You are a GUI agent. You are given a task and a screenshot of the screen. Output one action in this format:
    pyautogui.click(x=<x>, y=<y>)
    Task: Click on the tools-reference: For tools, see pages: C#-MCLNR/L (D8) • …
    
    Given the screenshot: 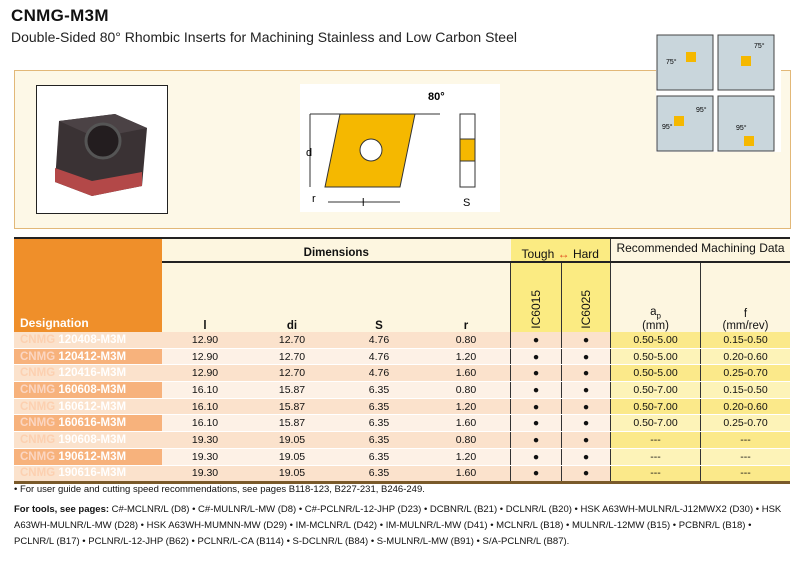 What is the action you would take?
    pyautogui.click(x=399, y=526)
    